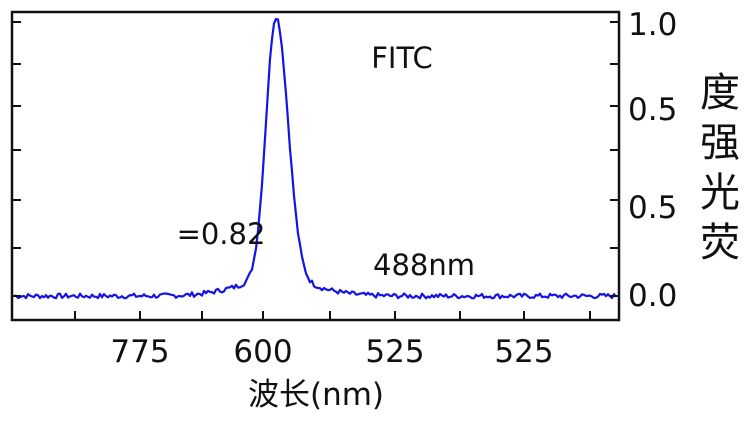 The height and width of the screenshot is (425, 747). Describe the element at coordinates (523, 352) in the screenshot. I see `x-tick-label-3: 525` at that location.